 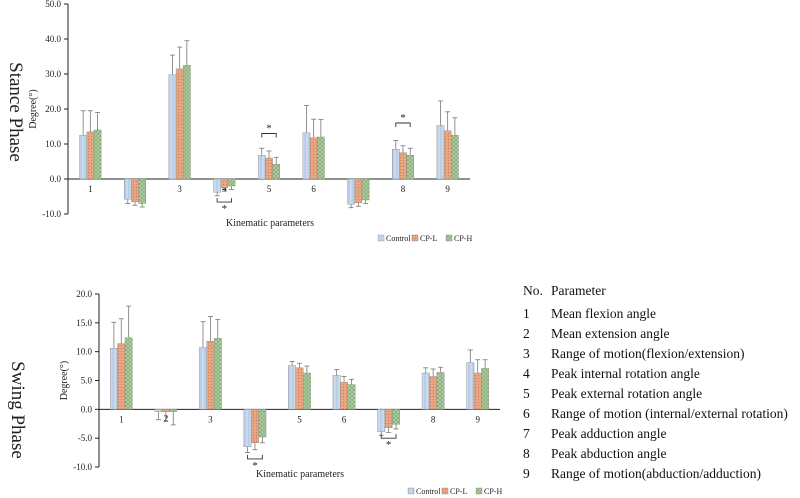 What do you see at coordinates (526, 433) in the screenshot?
I see `parameter-number: 7` at bounding box center [526, 433].